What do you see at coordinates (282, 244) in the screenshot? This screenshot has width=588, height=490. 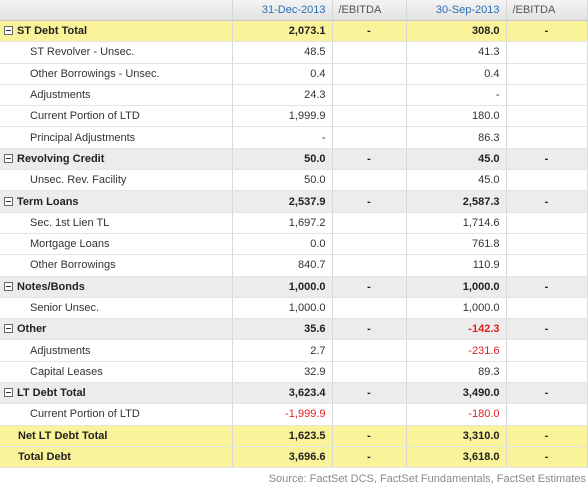 I see `table-cell: 0.0` at bounding box center [282, 244].